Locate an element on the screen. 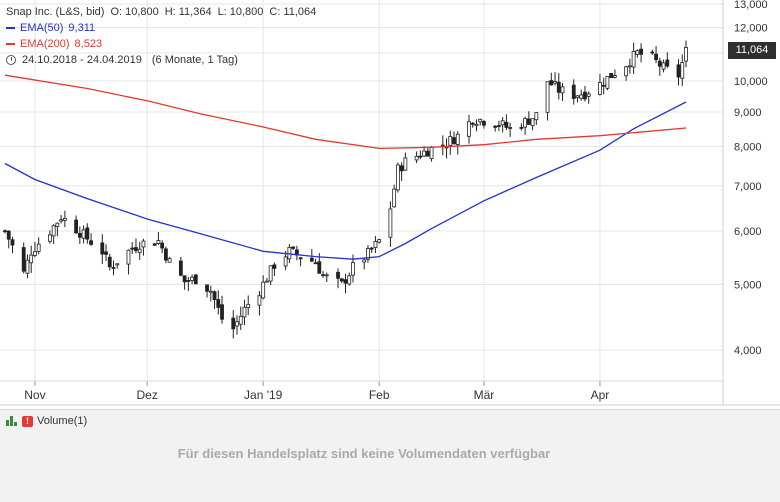 Image resolution: width=780 pixels, height=502 pixels. instrument-title: Snap Inc. (L&S, bid) is located at coordinates (55, 12).